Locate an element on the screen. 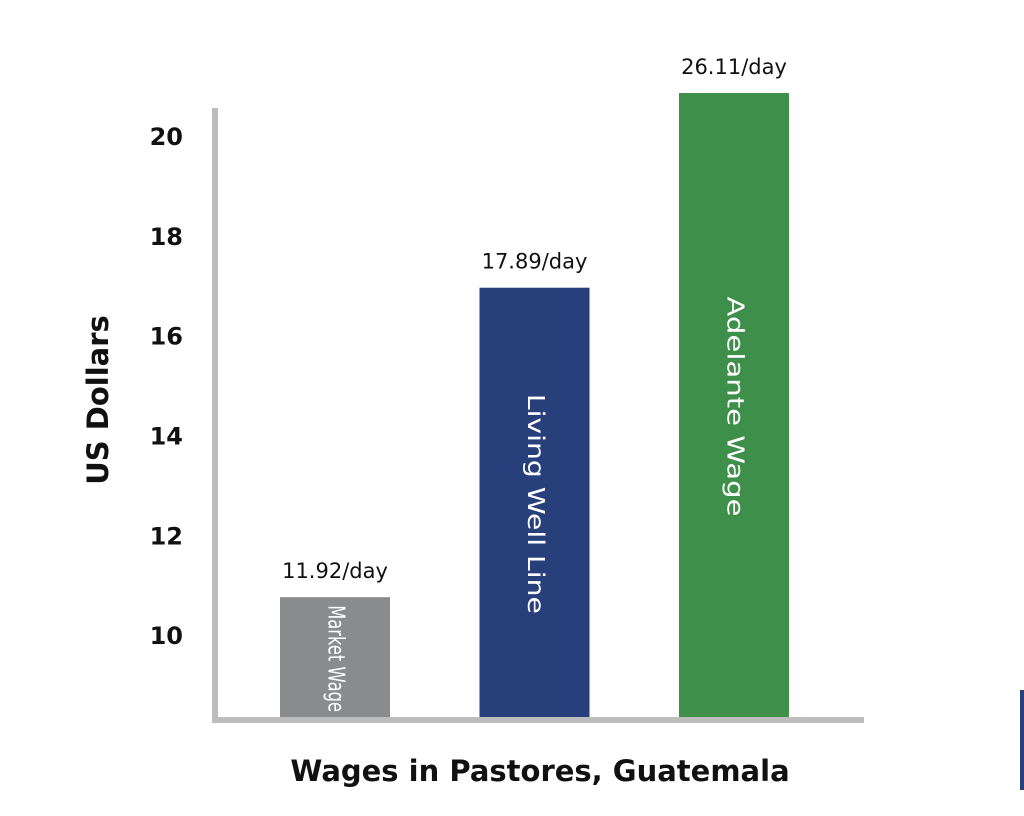  category-label: Adelante Wage is located at coordinates (735, 407).